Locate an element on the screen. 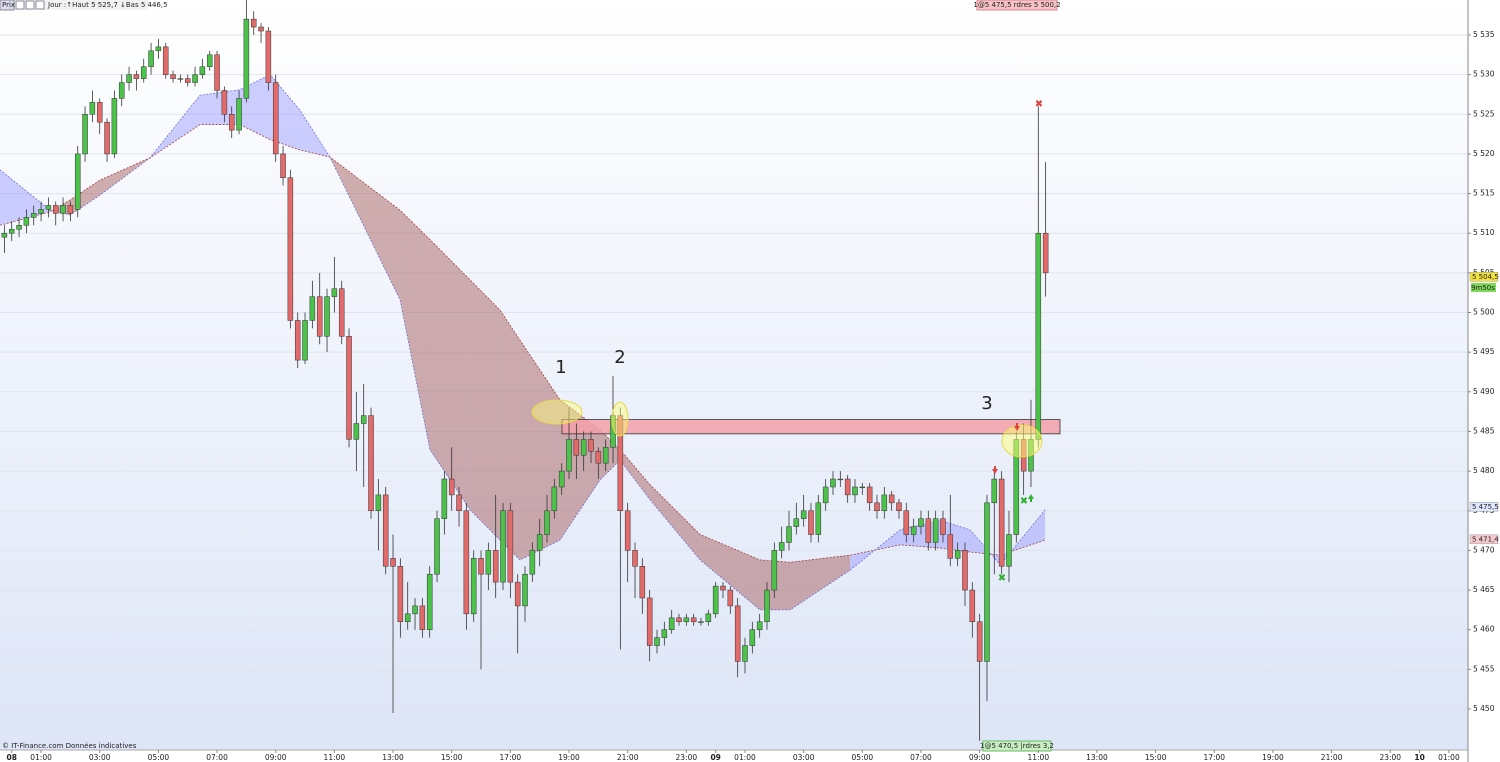  order-label-text: 1@5 470,5 |rdres 3,2 is located at coordinates (1017, 746).